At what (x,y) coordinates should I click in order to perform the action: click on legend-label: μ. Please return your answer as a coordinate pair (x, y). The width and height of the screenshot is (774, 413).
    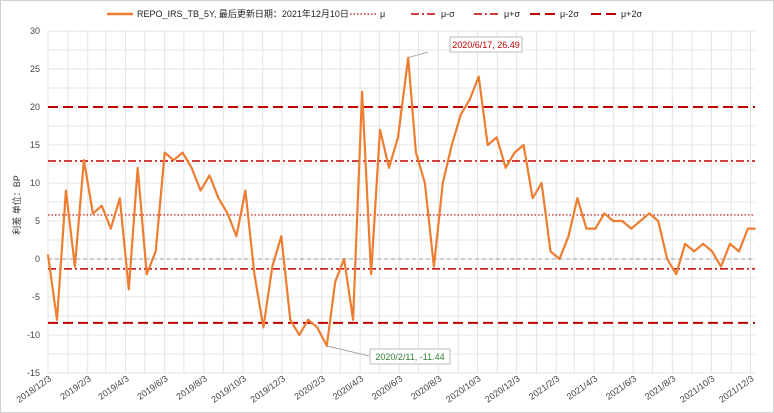
    Looking at the image, I should click on (382, 14).